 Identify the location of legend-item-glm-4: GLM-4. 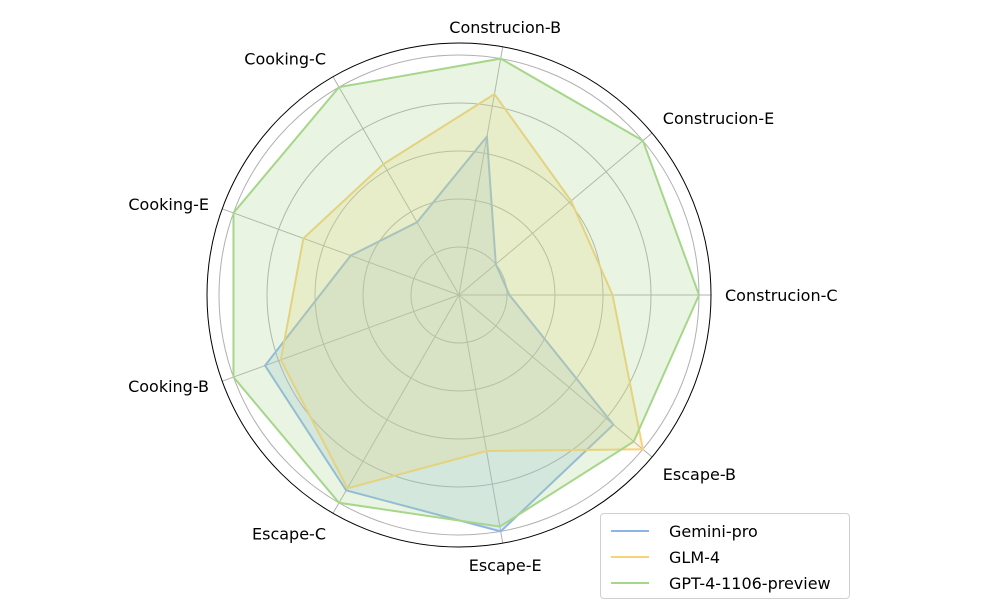
(730, 557).